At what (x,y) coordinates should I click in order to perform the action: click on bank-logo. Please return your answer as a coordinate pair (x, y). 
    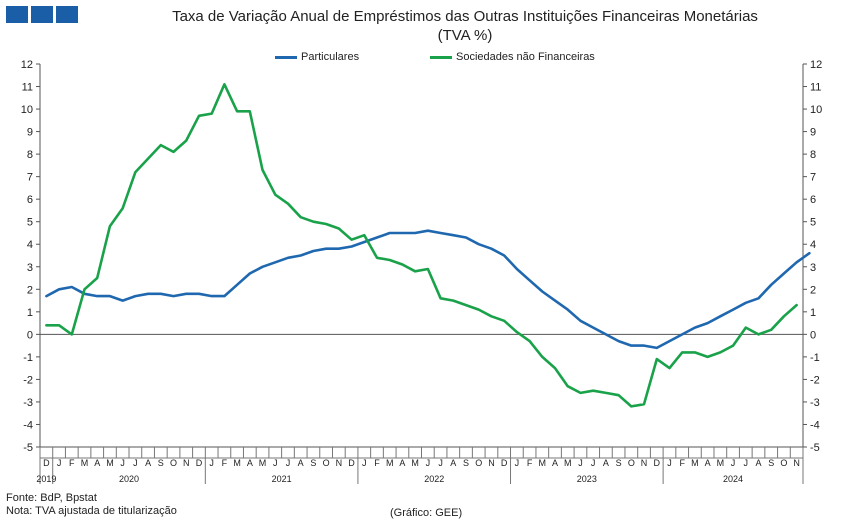
    Looking at the image, I should click on (42, 14).